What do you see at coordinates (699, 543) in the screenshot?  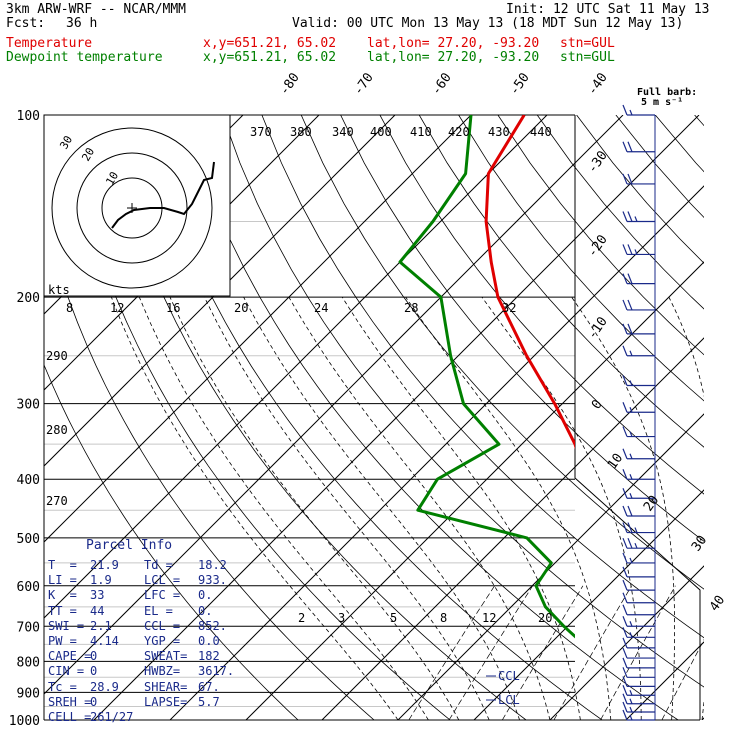 I see `isotherm-label: 30` at bounding box center [699, 543].